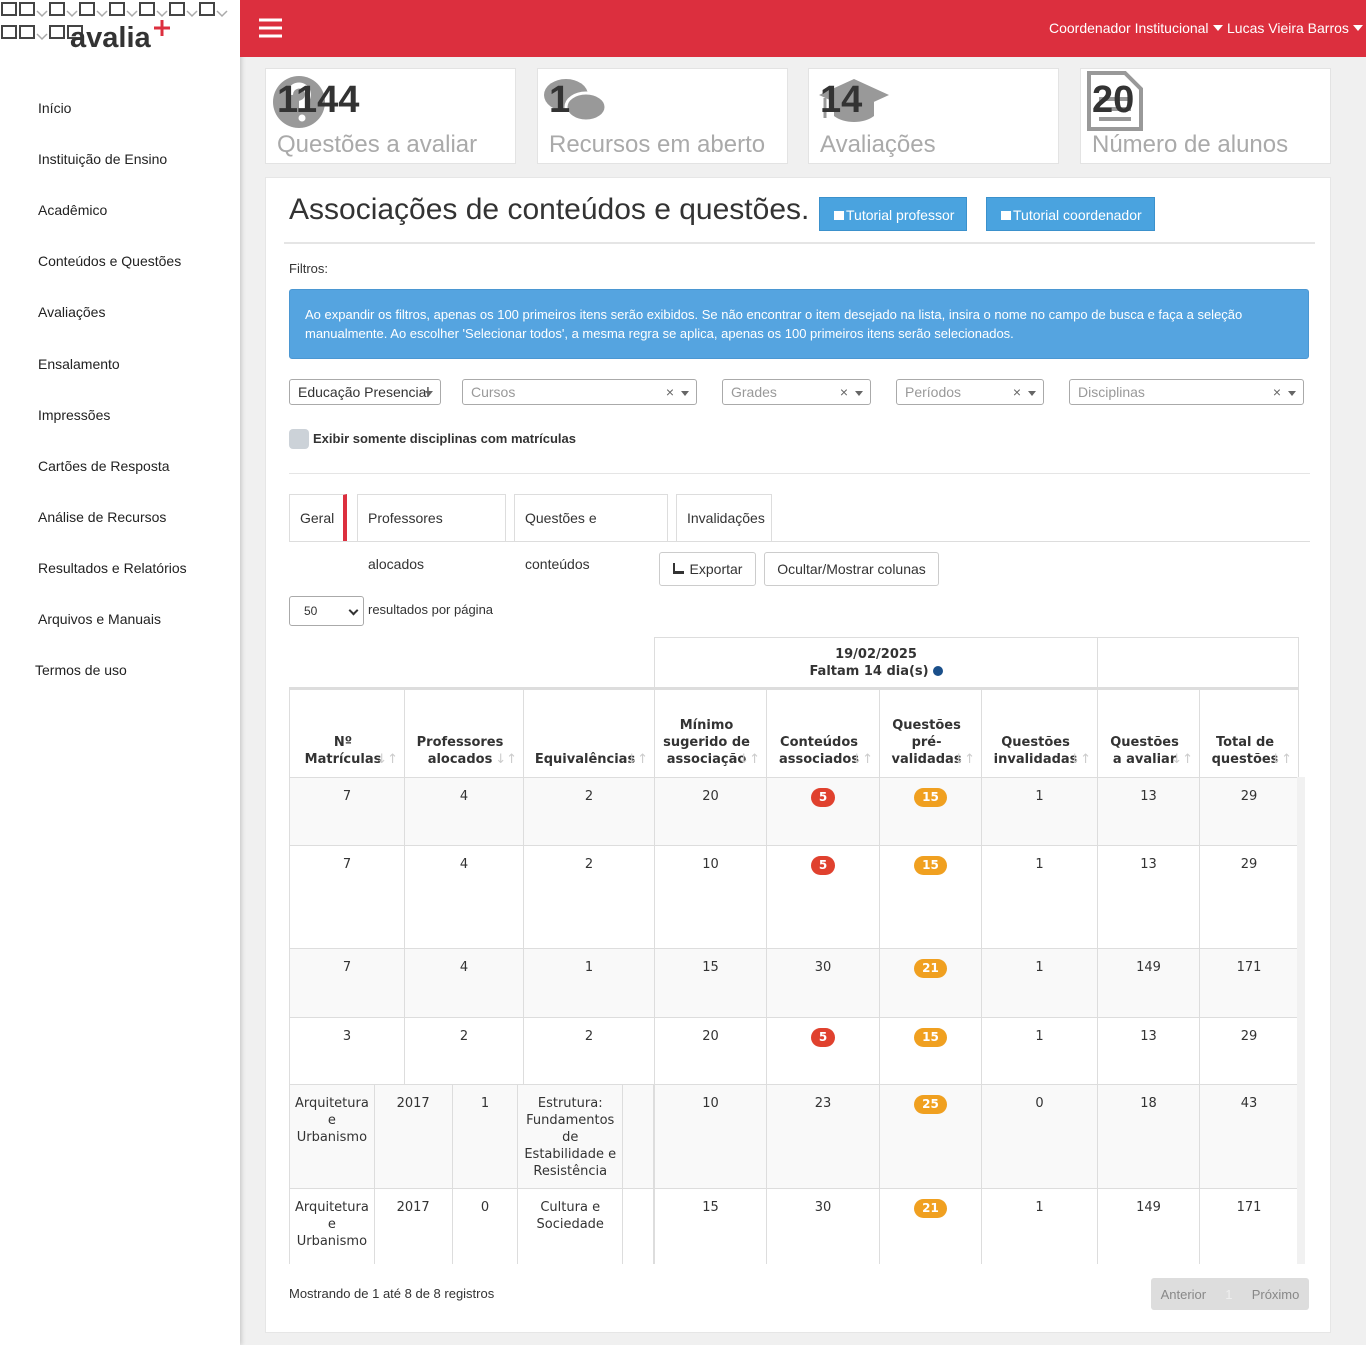  What do you see at coordinates (724, 518) in the screenshot?
I see `tab: Invalidações` at bounding box center [724, 518].